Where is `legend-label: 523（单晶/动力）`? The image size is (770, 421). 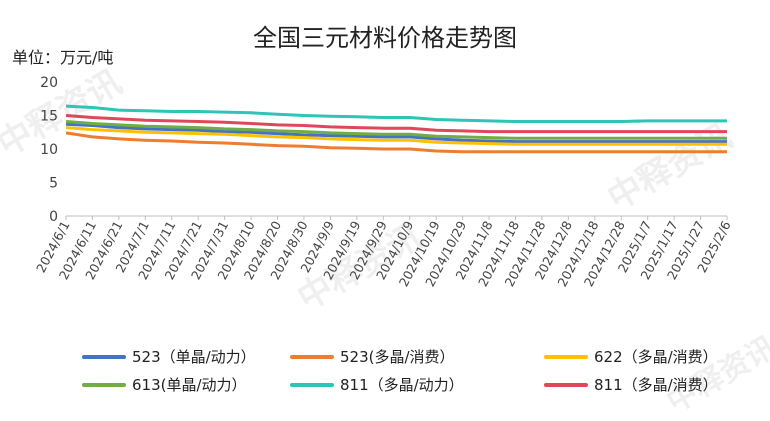
legend-label: 523（单晶/动力） is located at coordinates (194, 357).